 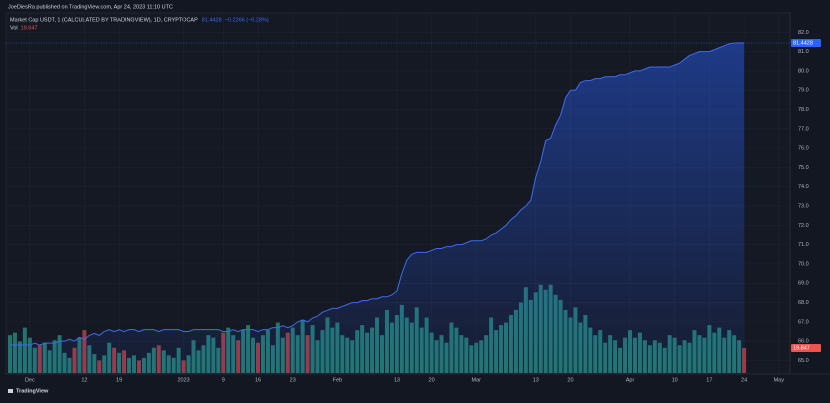 What do you see at coordinates (803, 110) in the screenshot?
I see `y-tick-label: 78.0` at bounding box center [803, 110].